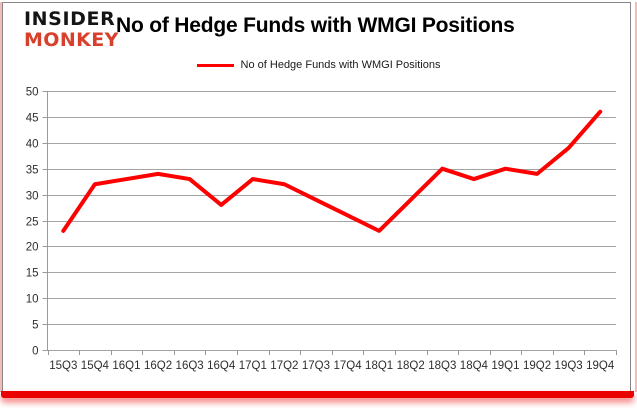  Describe the element at coordinates (32, 274) in the screenshot. I see `y-axis-label: 15` at that location.